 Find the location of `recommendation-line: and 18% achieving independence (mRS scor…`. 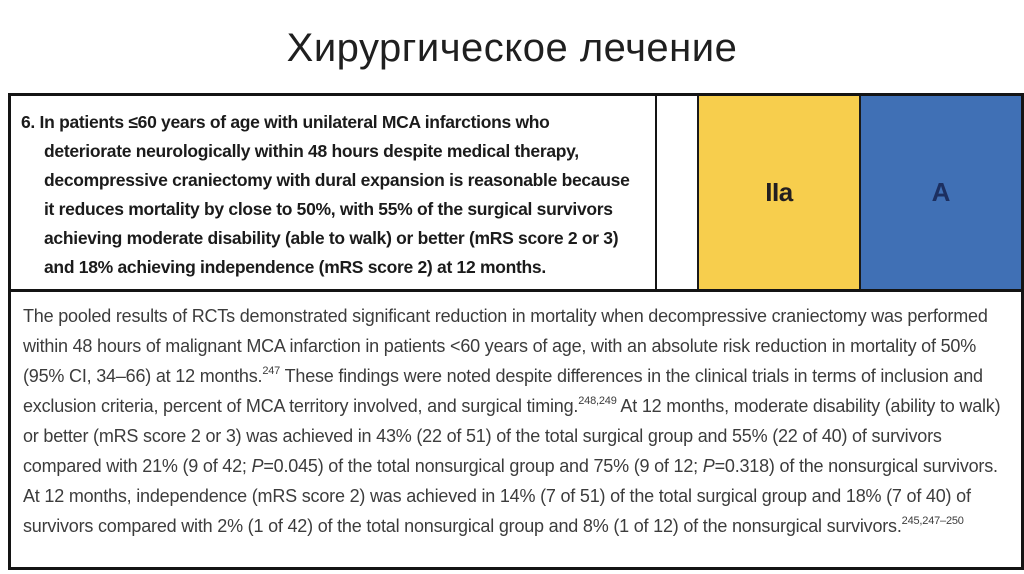

recommendation-line: and 18% achieving independence (mRS scor… is located at coordinates (295, 267).